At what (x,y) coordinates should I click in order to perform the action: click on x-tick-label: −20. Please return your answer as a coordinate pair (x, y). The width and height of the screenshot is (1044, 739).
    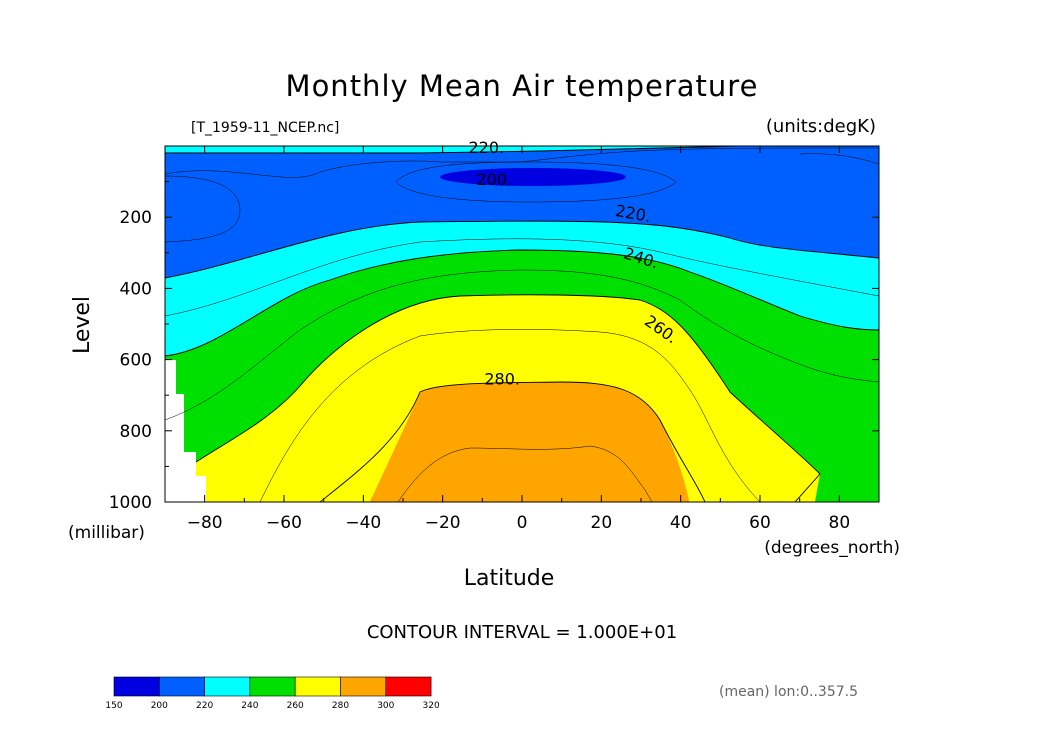
    Looking at the image, I should click on (443, 523).